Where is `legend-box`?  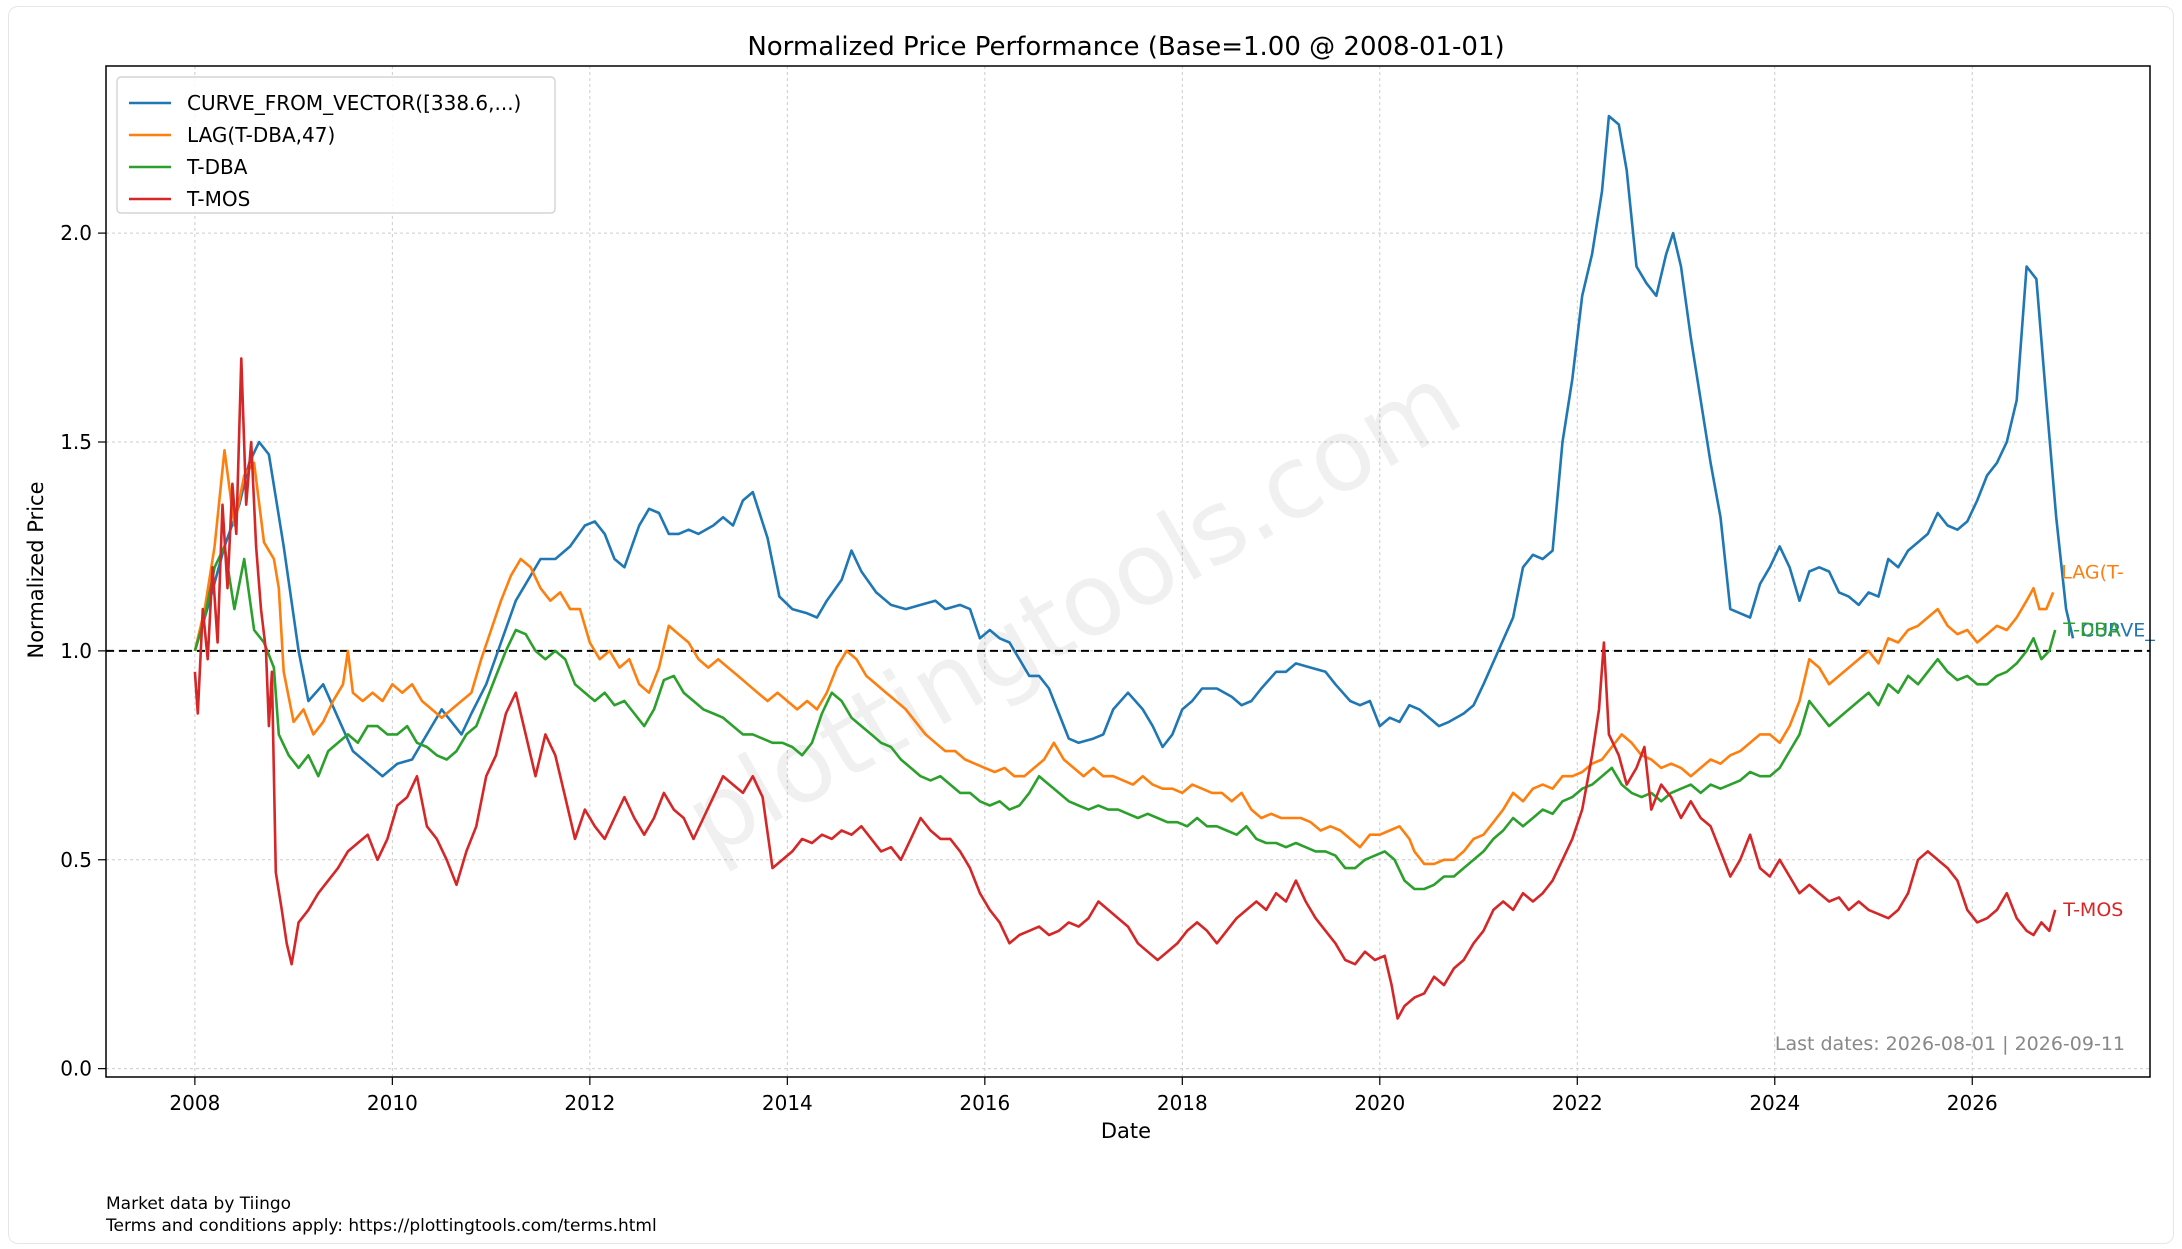 legend-box is located at coordinates (336, 145).